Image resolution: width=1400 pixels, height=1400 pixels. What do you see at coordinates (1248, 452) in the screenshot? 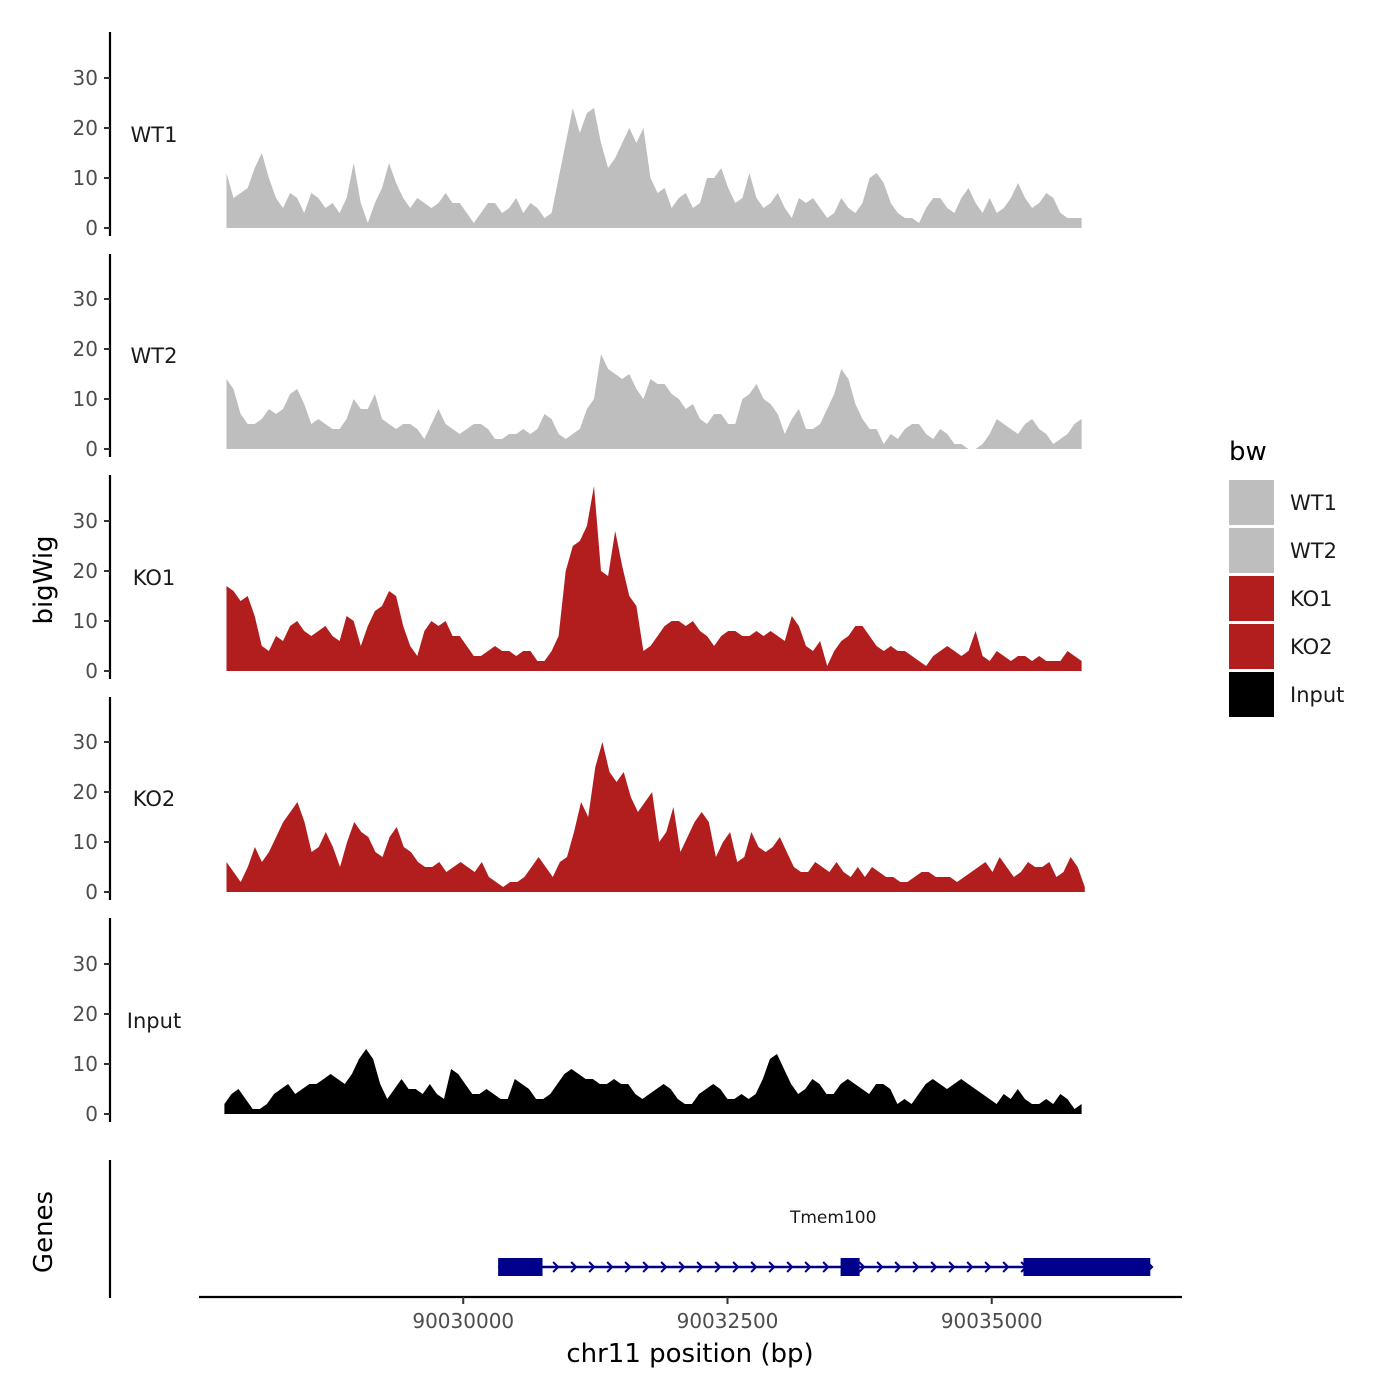
I see `legend-title: bw` at bounding box center [1248, 452].